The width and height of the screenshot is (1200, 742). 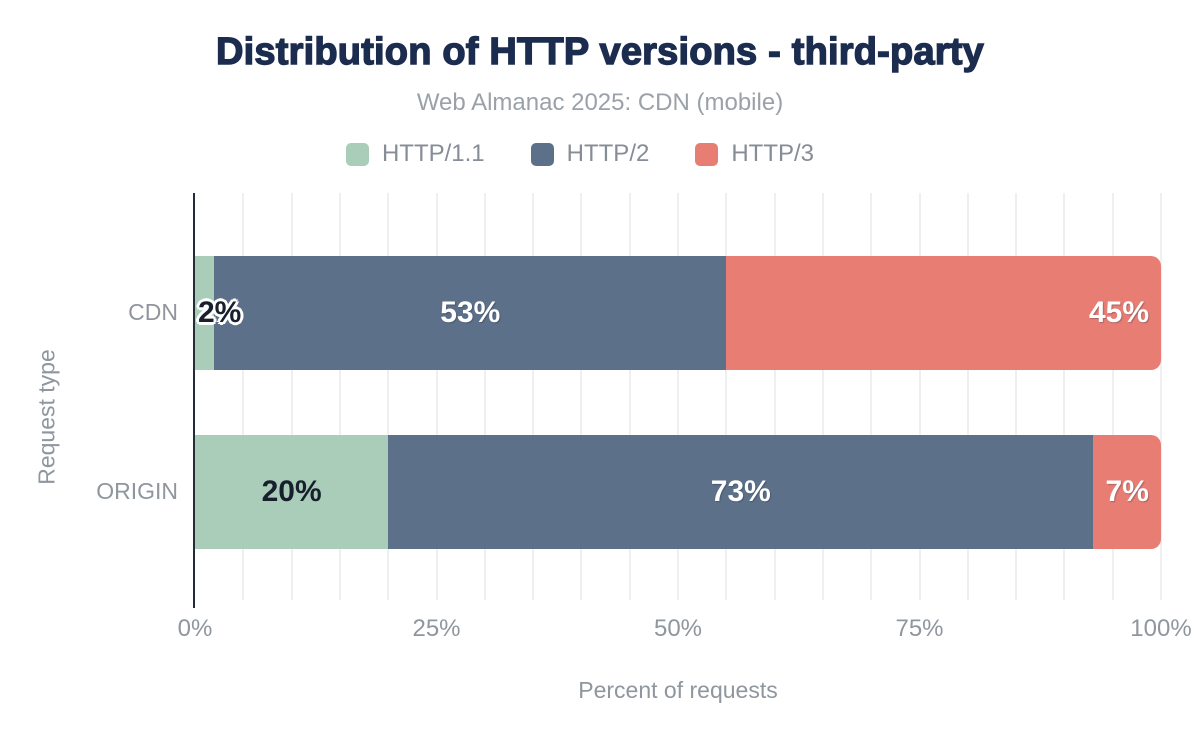 I want to click on chart-subtitle: Web Almanac 2025: CDN (mobile), so click(x=600, y=102).